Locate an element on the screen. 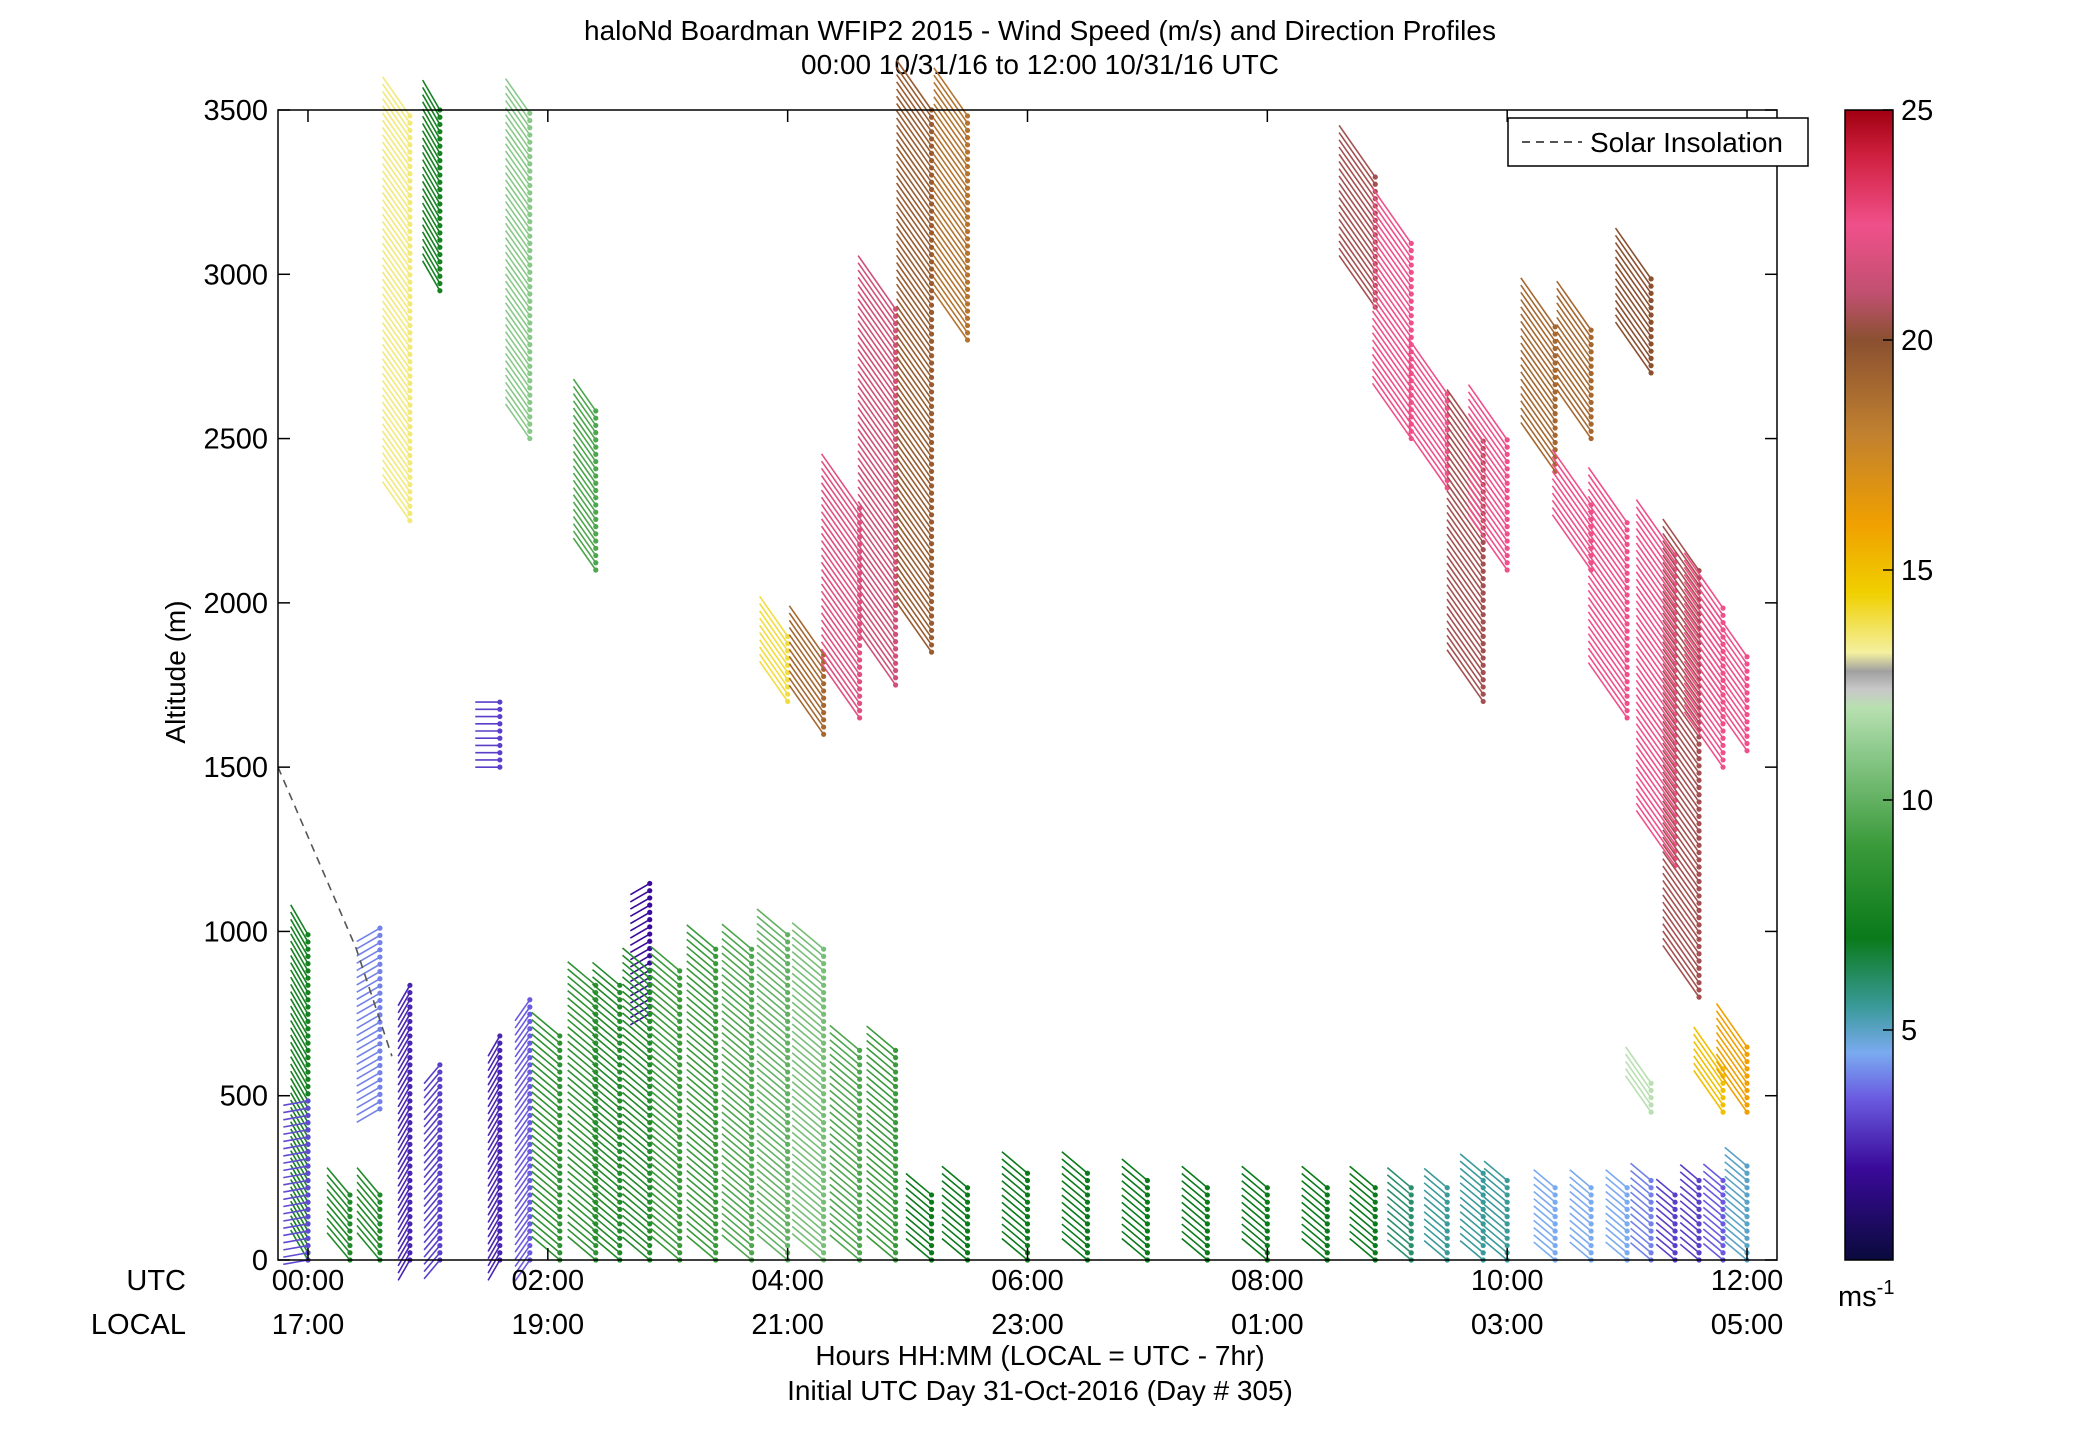 This screenshot has width=2098, height=1430. barb-segment is located at coordinates (882, 1144).